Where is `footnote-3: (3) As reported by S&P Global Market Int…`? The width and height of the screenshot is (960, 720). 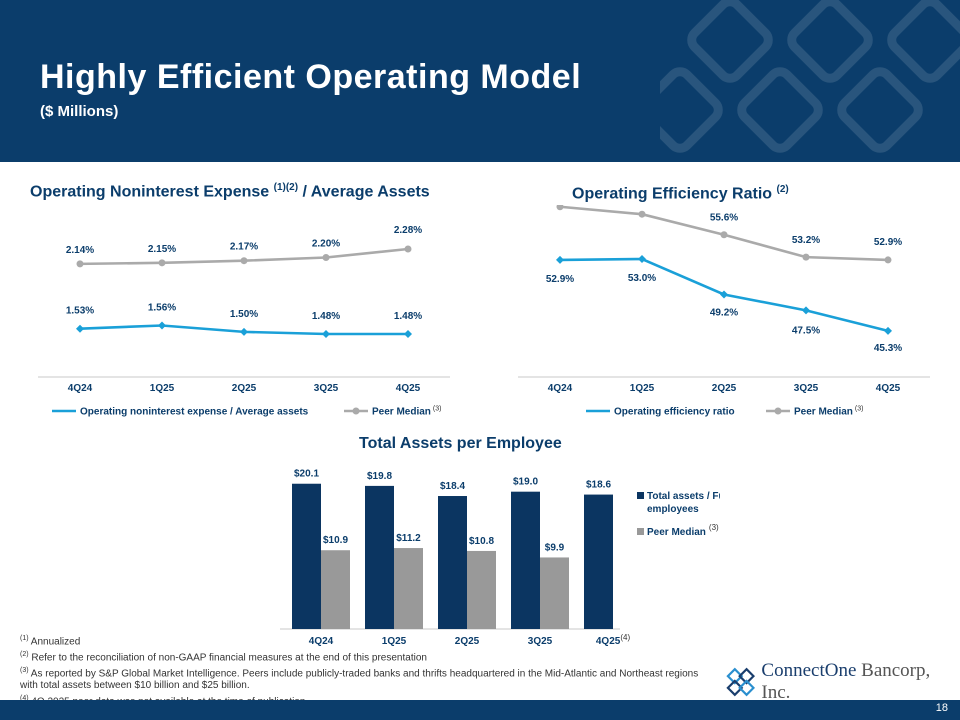
footnote-3: (3) As reported by S&P Global Market Int… is located at coordinates (359, 679).